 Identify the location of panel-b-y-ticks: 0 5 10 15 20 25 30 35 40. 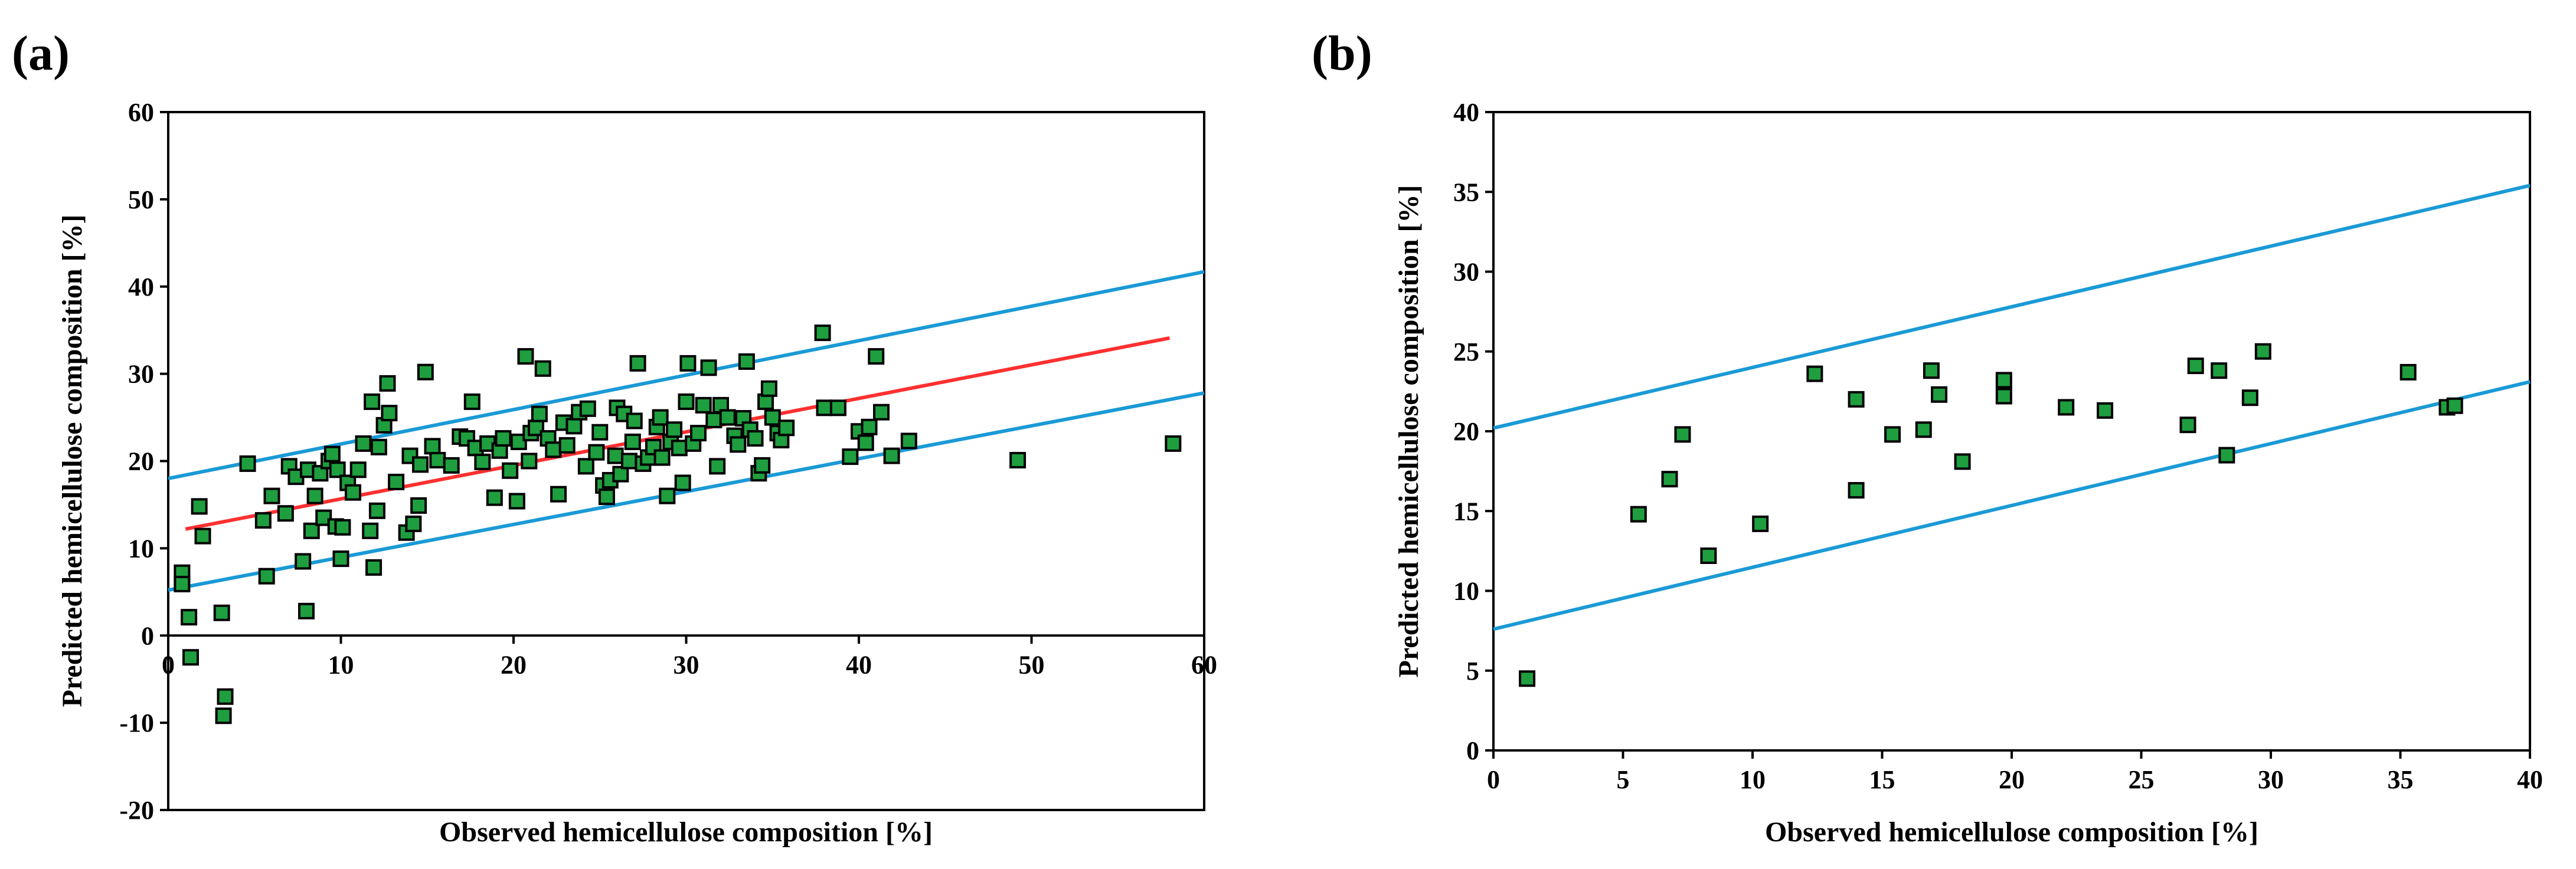
(1473, 432).